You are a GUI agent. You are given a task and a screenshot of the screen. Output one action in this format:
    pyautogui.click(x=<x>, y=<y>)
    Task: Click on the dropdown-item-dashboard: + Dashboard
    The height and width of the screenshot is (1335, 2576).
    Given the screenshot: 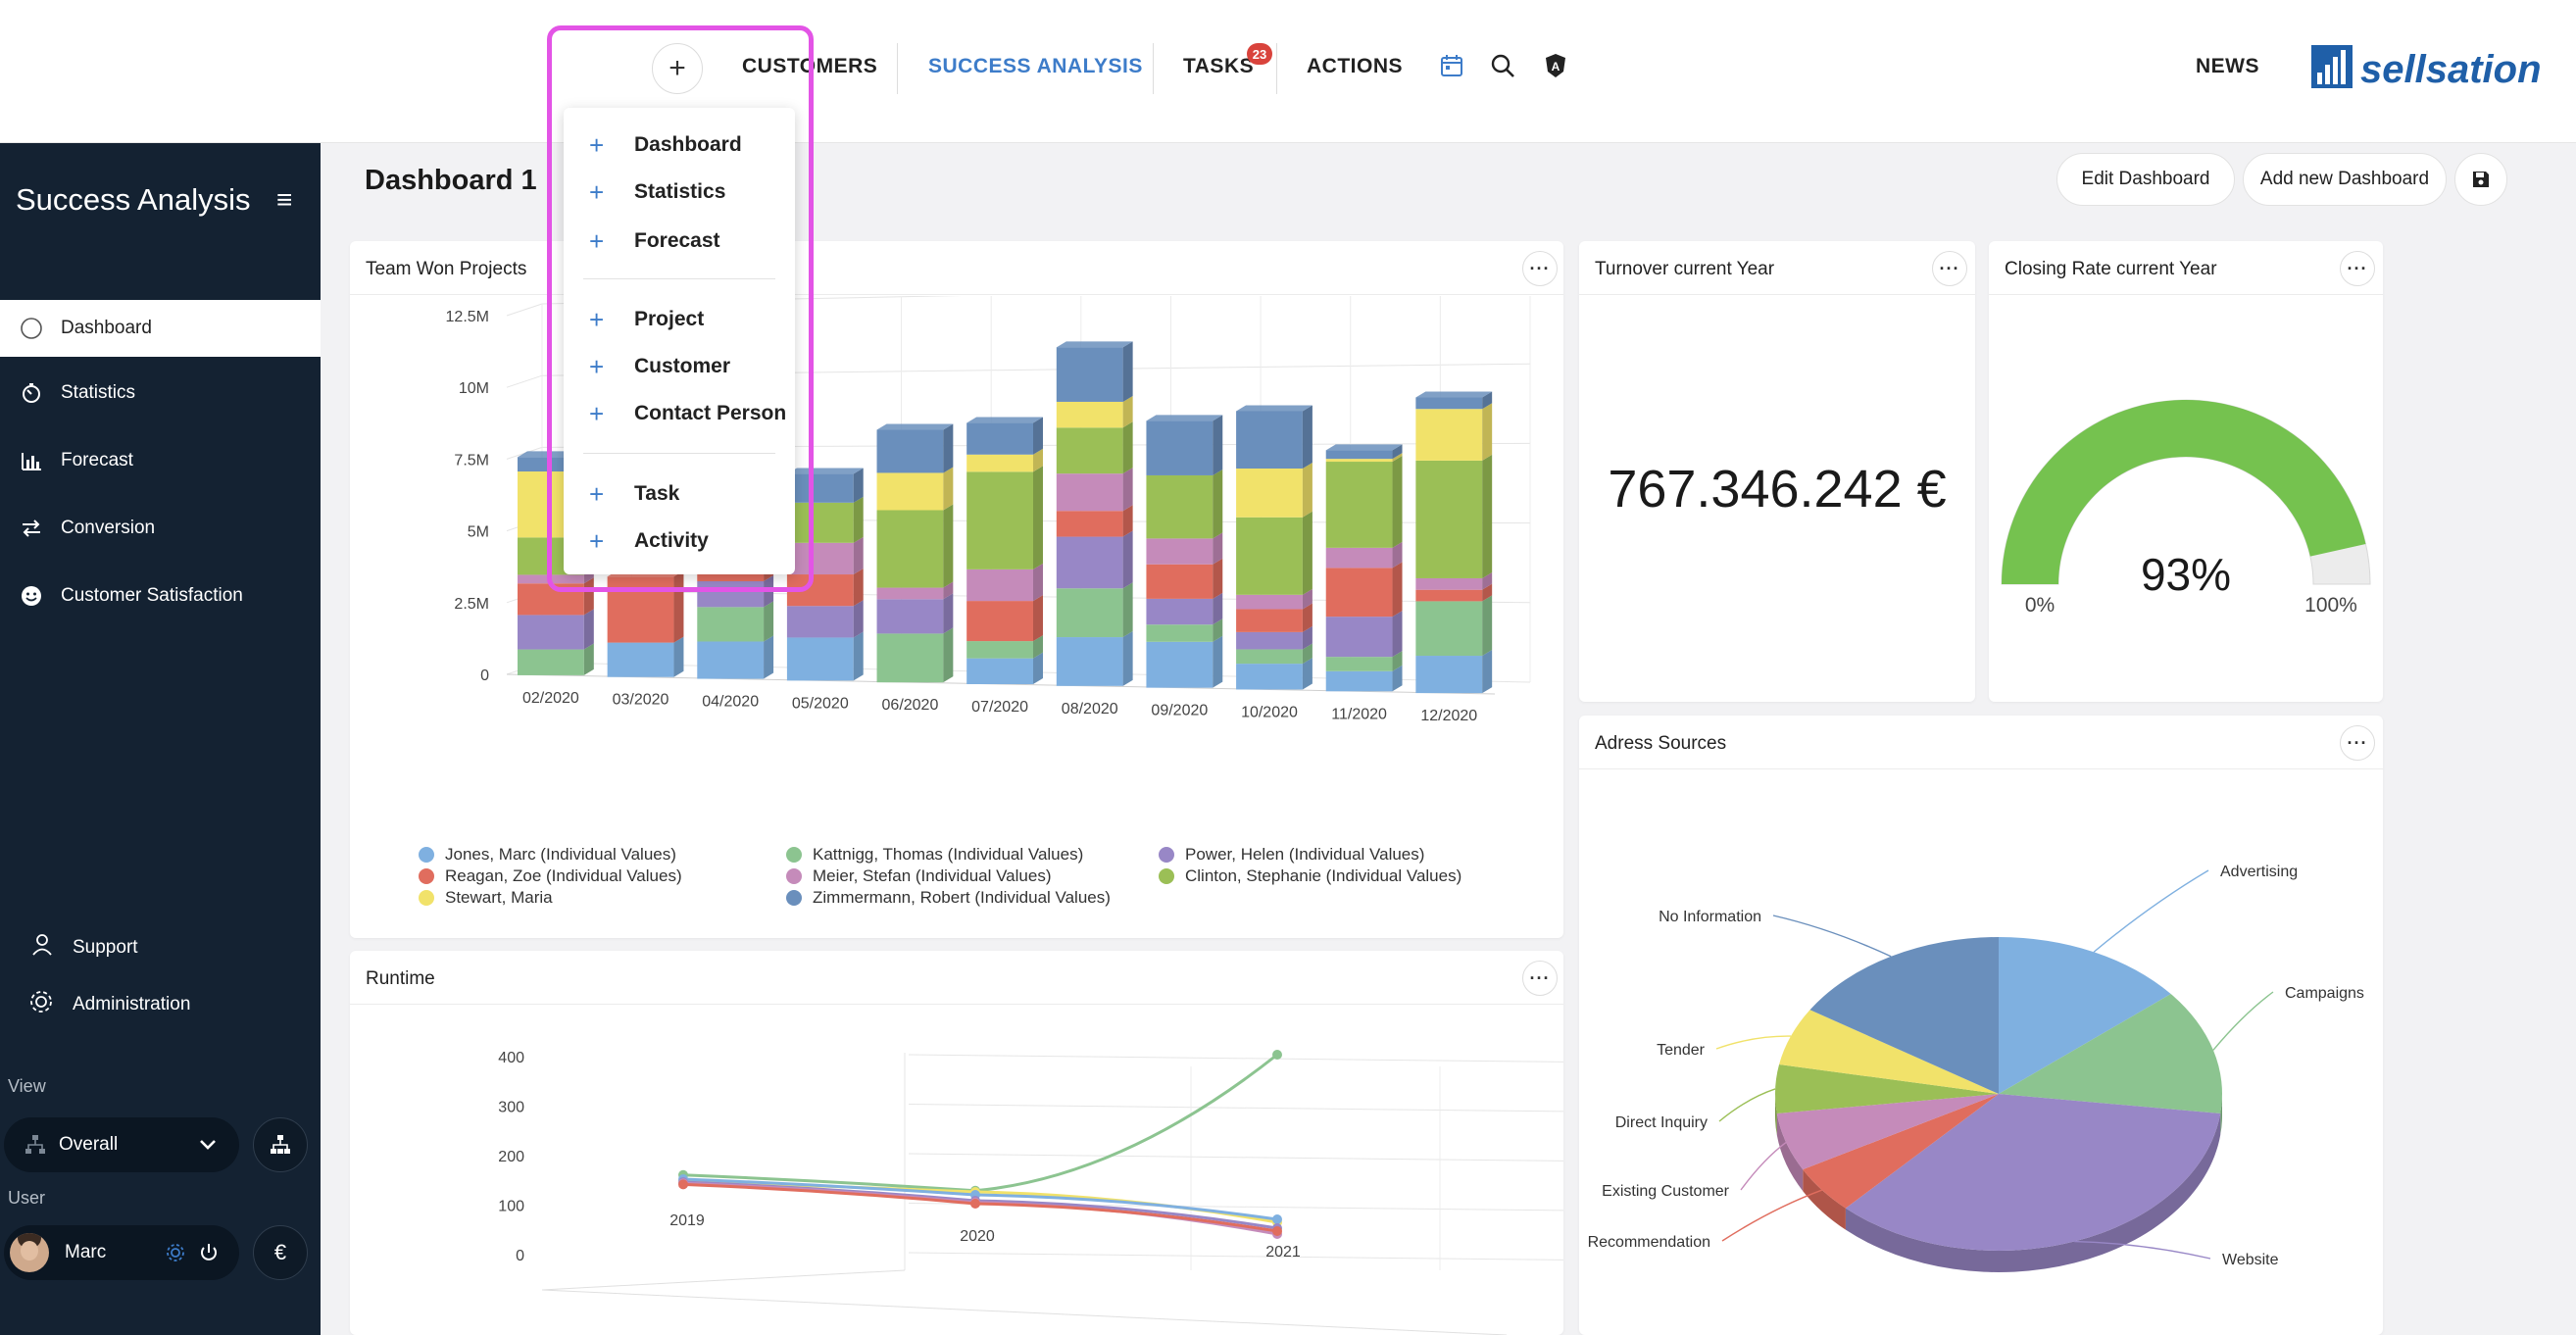 What is the action you would take?
    pyautogui.click(x=679, y=145)
    